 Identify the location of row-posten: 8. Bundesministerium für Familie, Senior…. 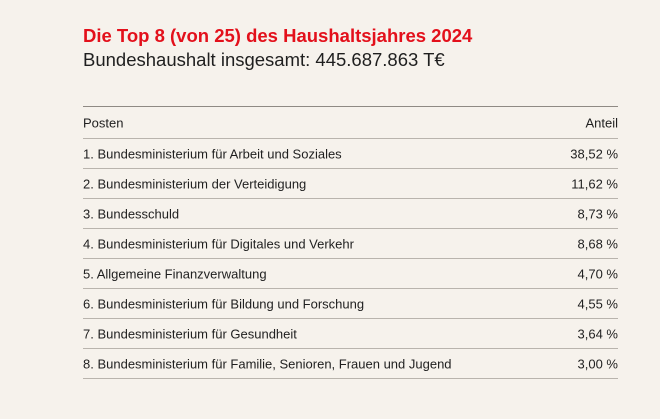
(267, 363).